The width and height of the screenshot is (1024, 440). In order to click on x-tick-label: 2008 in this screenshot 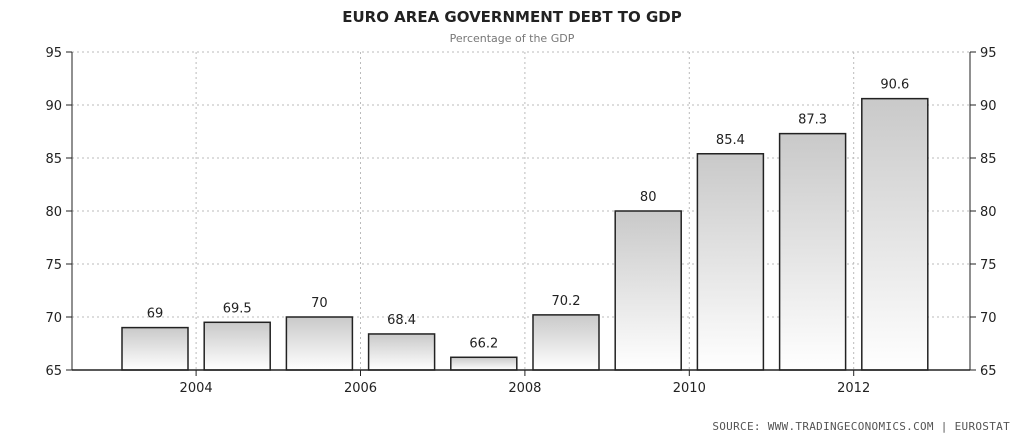, I will do `click(524, 388)`.